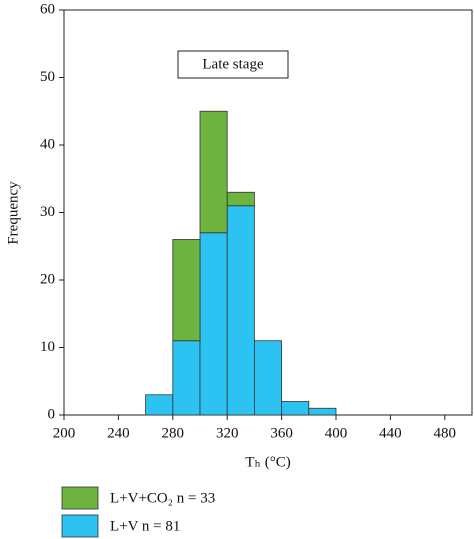 The width and height of the screenshot is (474, 539). I want to click on y-tick-label: 10, so click(47, 347).